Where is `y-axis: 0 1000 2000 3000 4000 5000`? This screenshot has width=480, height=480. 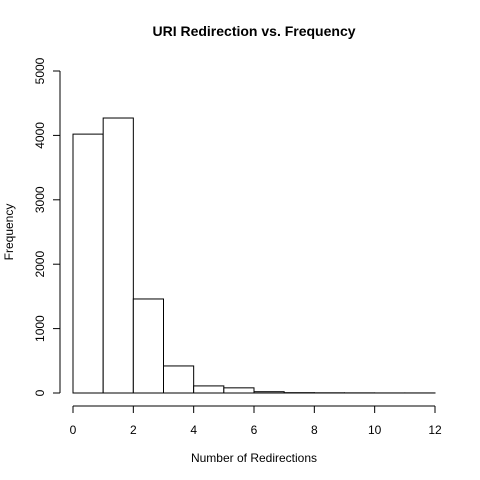
y-axis: 0 1000 2000 3000 4000 5000 is located at coordinates (47, 226).